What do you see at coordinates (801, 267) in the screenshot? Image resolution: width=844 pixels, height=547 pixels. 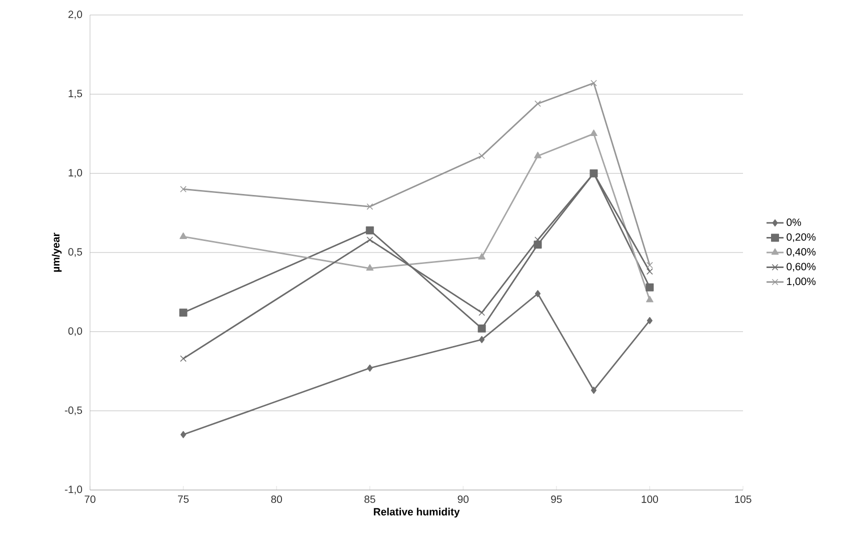 I see `legend-label: 0,60%` at bounding box center [801, 267].